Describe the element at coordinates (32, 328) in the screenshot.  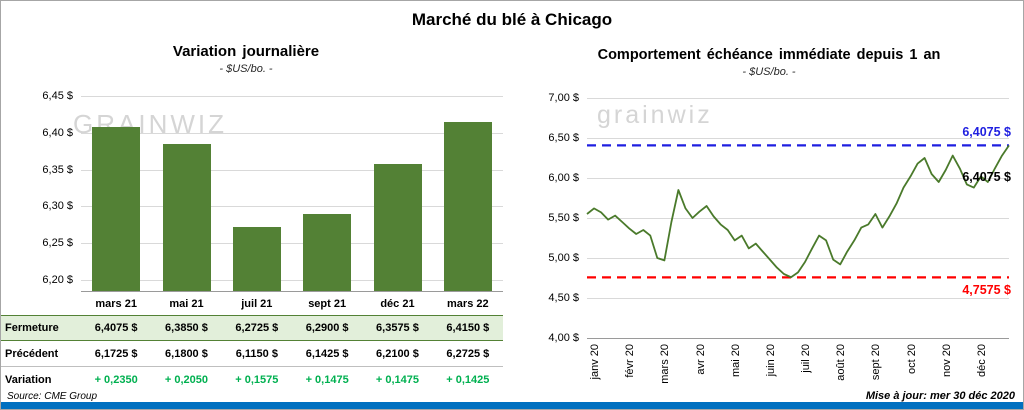
I see `row-label-fermeture: Fermeture` at that location.